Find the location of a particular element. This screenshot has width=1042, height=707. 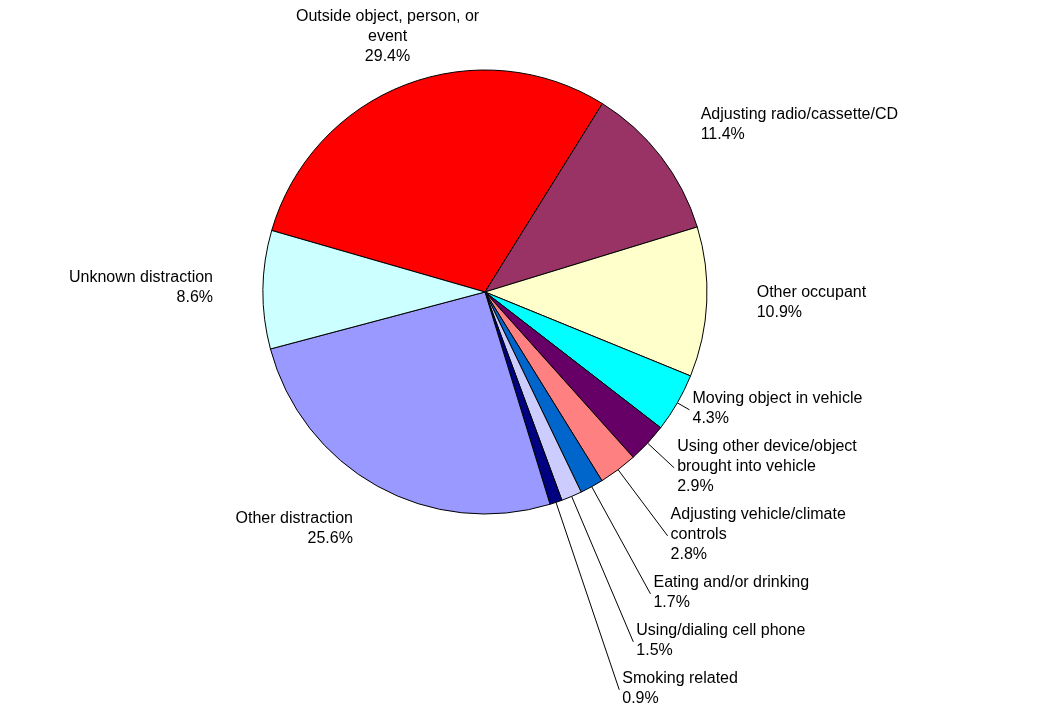

slice-label: Smoking related is located at coordinates (680, 677).